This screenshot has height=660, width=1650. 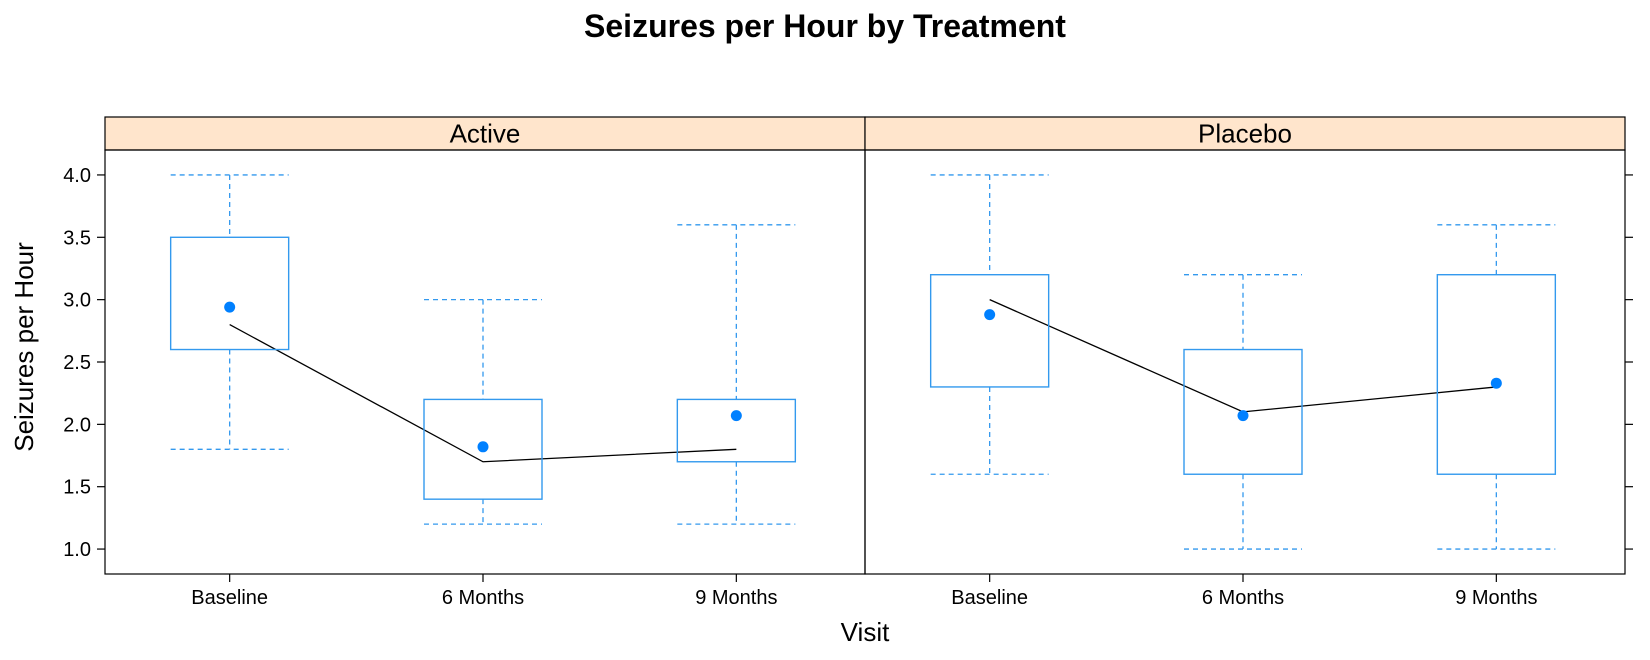 I want to click on y-tick-label: 2.0, so click(x=77, y=425).